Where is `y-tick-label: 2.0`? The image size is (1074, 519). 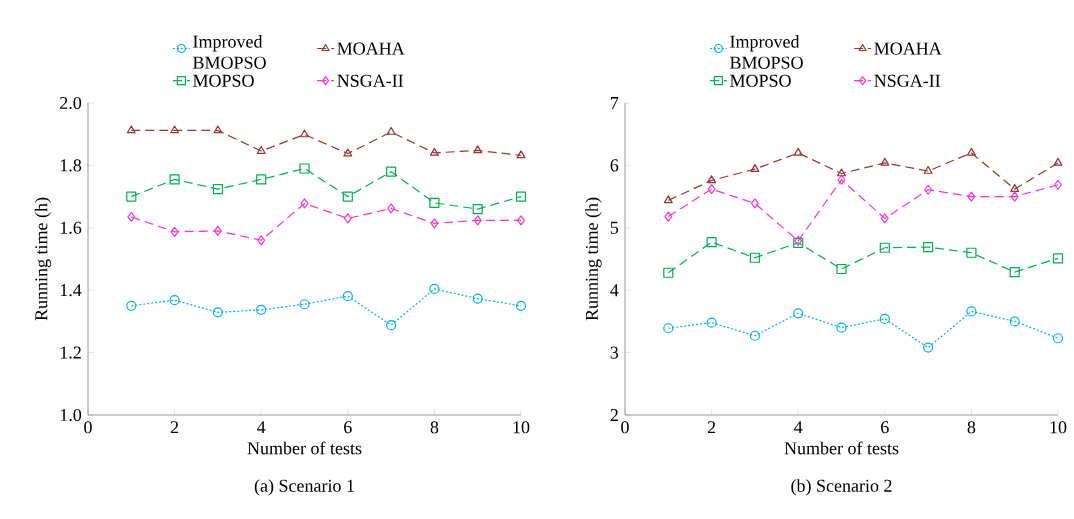 y-tick-label: 2.0 is located at coordinates (71, 103).